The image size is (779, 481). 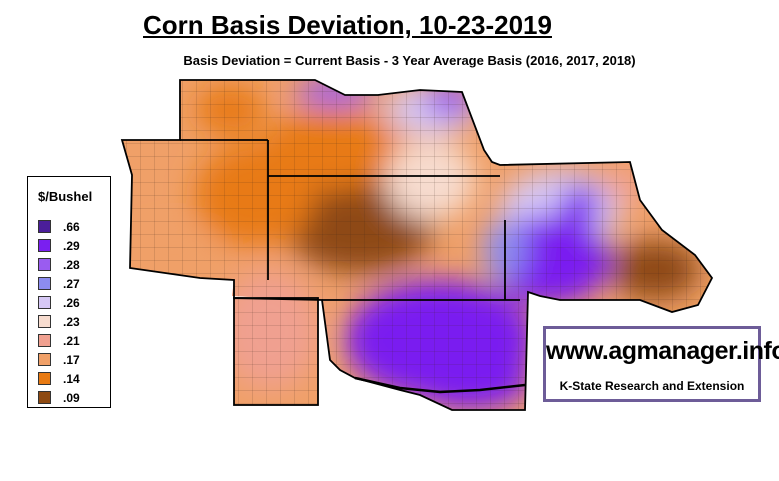 I want to click on map-title: Corn Basis Deviation, 10-23-2019, so click(x=347, y=25).